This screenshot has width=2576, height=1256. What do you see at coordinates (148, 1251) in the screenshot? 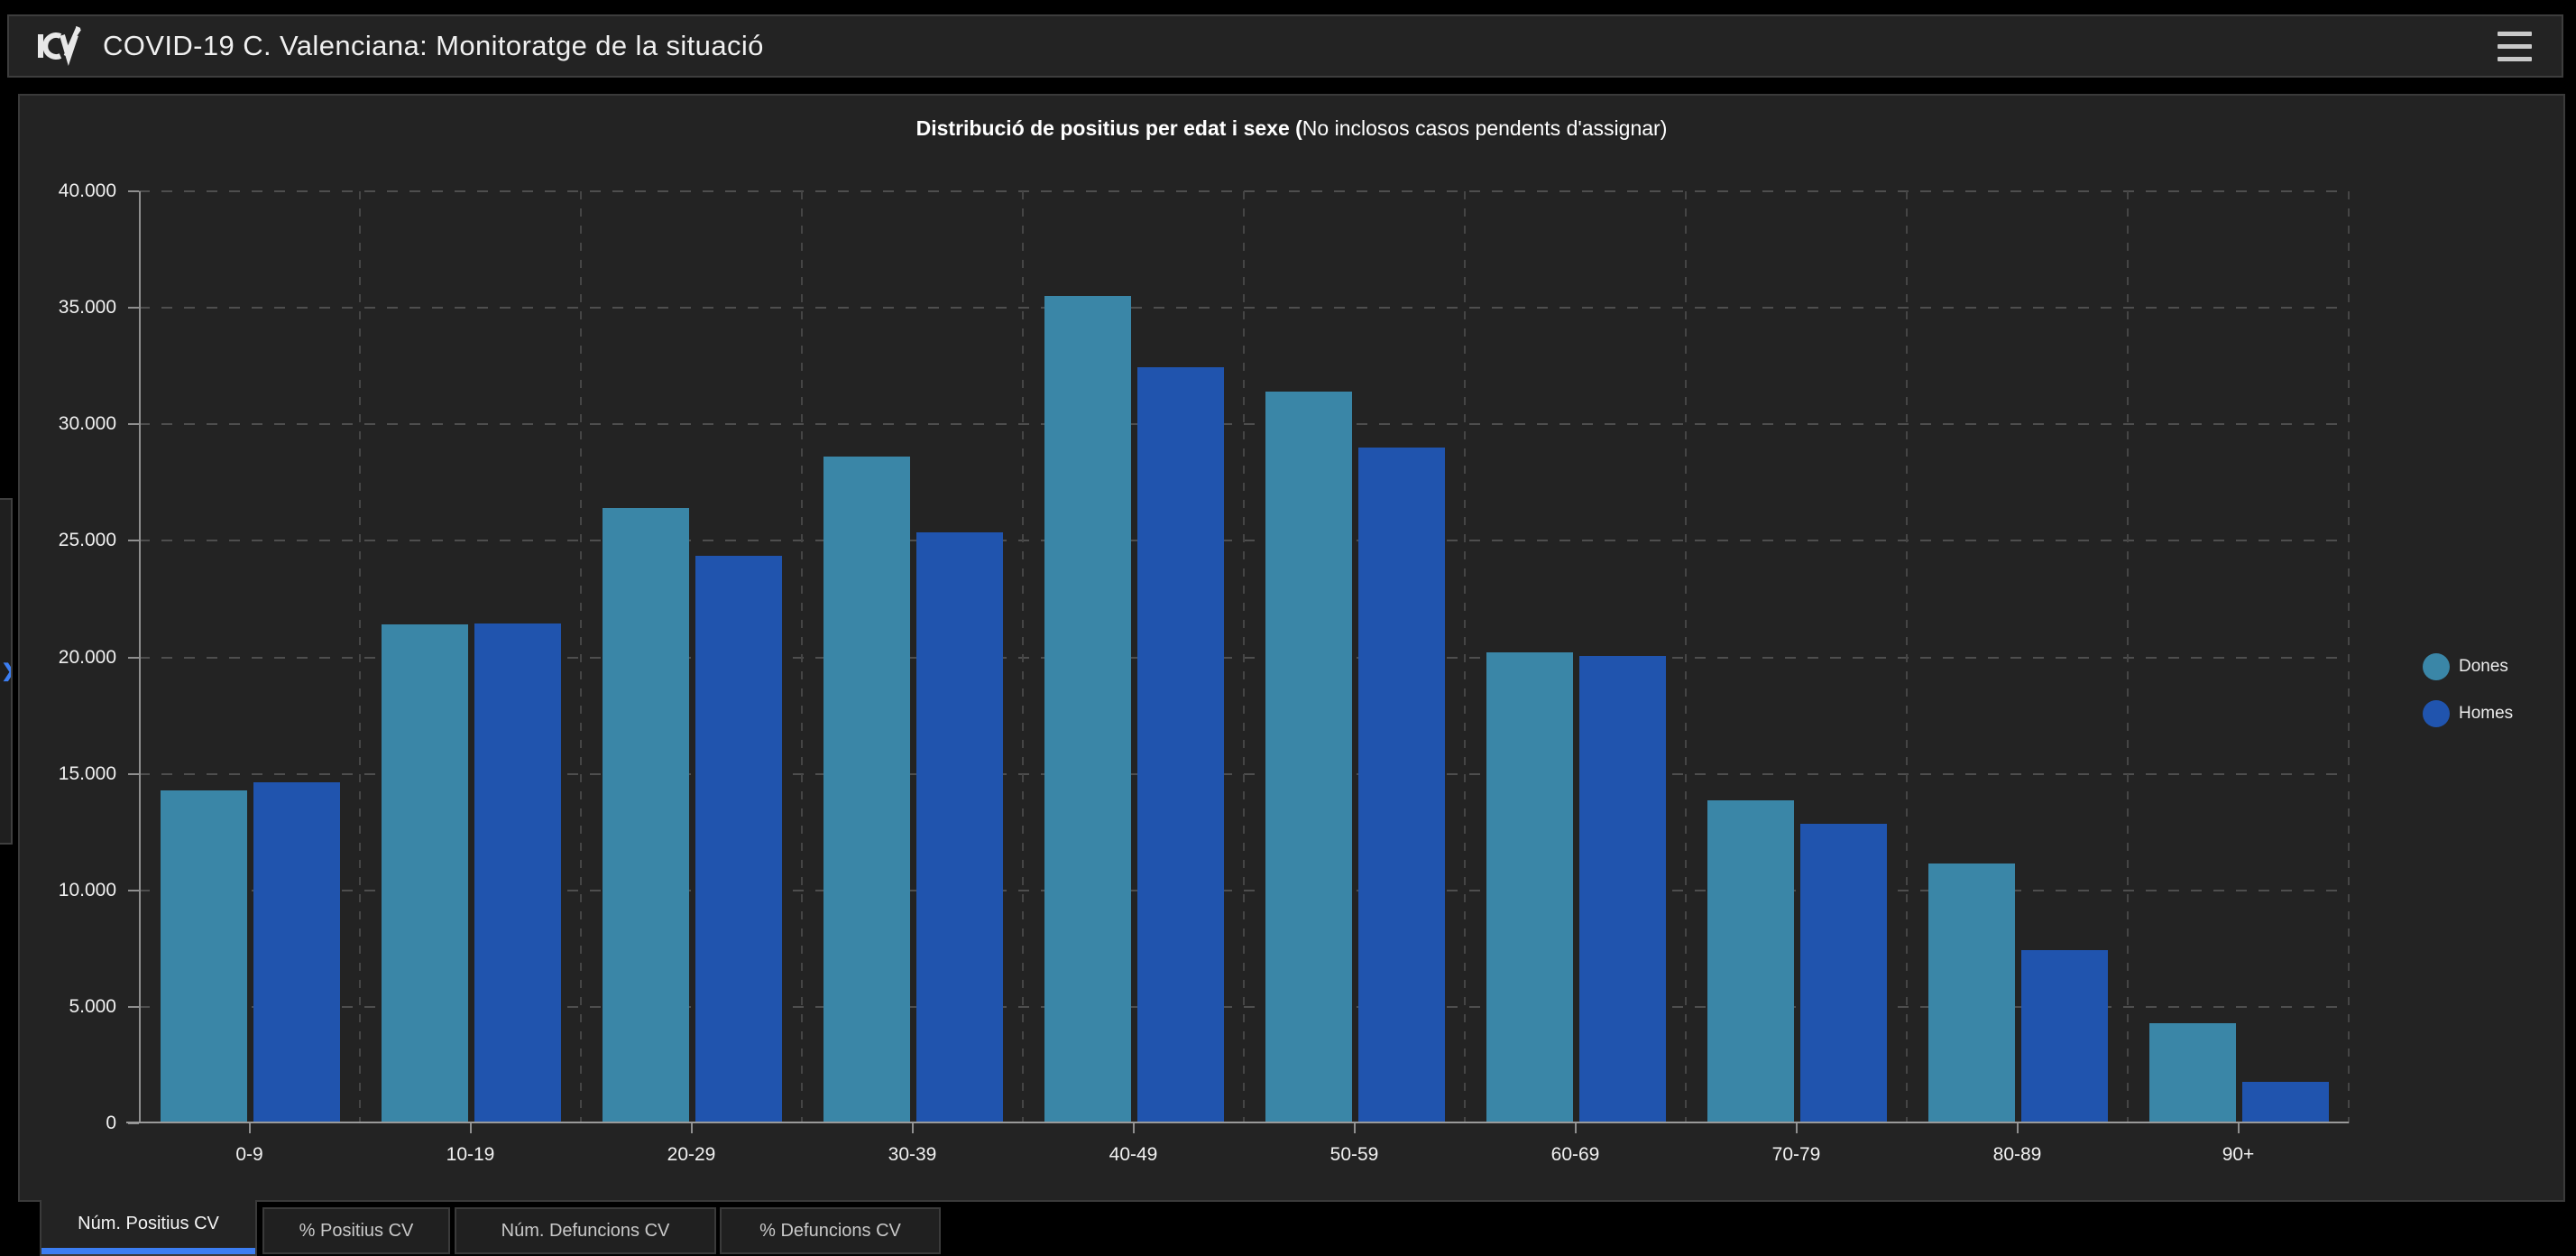
I see `active-tab-underline` at bounding box center [148, 1251].